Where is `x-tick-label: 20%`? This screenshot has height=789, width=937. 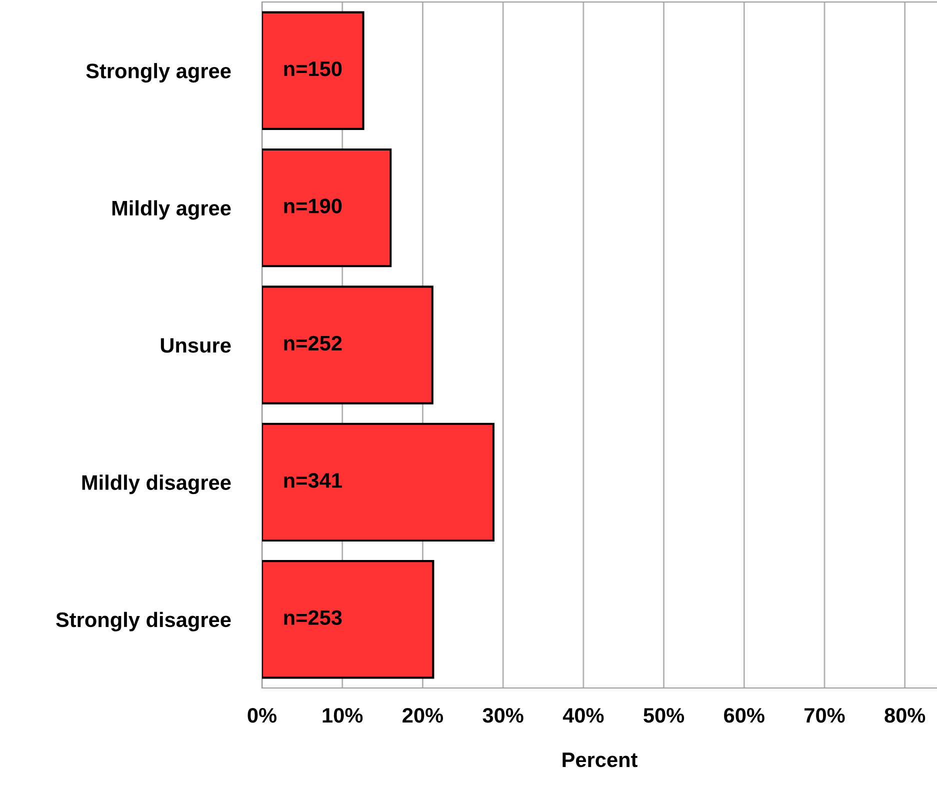
x-tick-label: 20% is located at coordinates (423, 715).